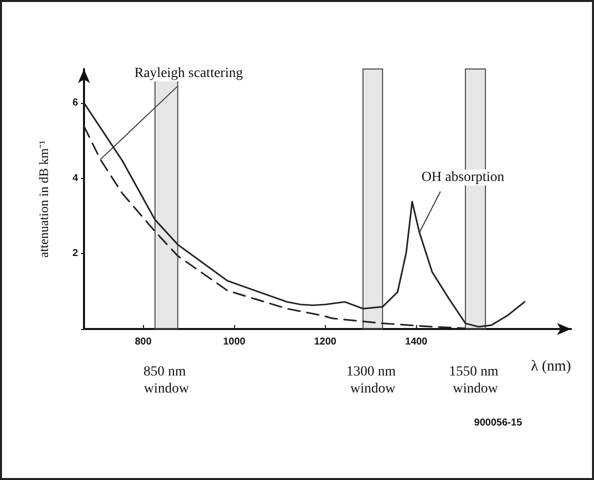 Image resolution: width=594 pixels, height=480 pixels. What do you see at coordinates (462, 178) in the screenshot?
I see `annotation: OH absorption` at bounding box center [462, 178].